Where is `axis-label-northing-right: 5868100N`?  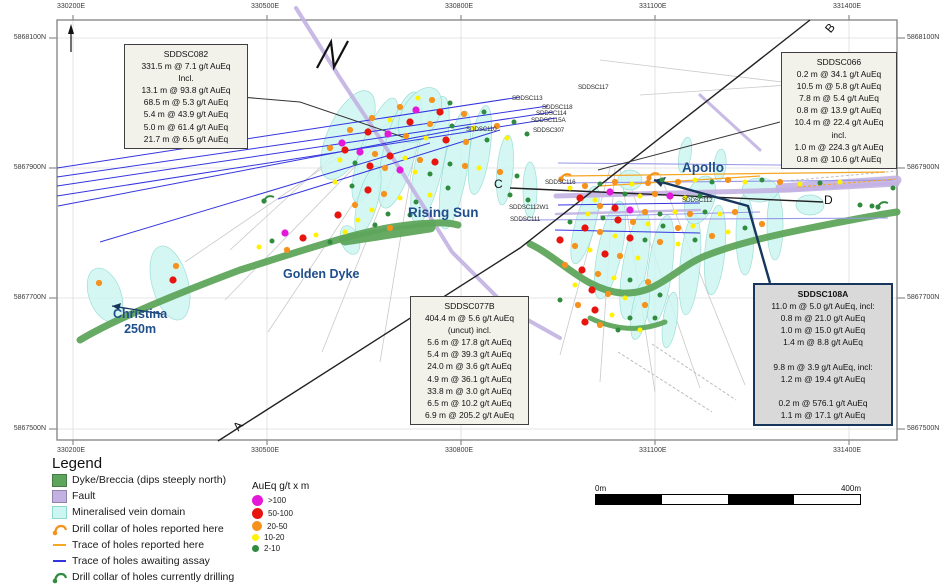
axis-label-northing-right: 5868100N is located at coordinates (923, 37).